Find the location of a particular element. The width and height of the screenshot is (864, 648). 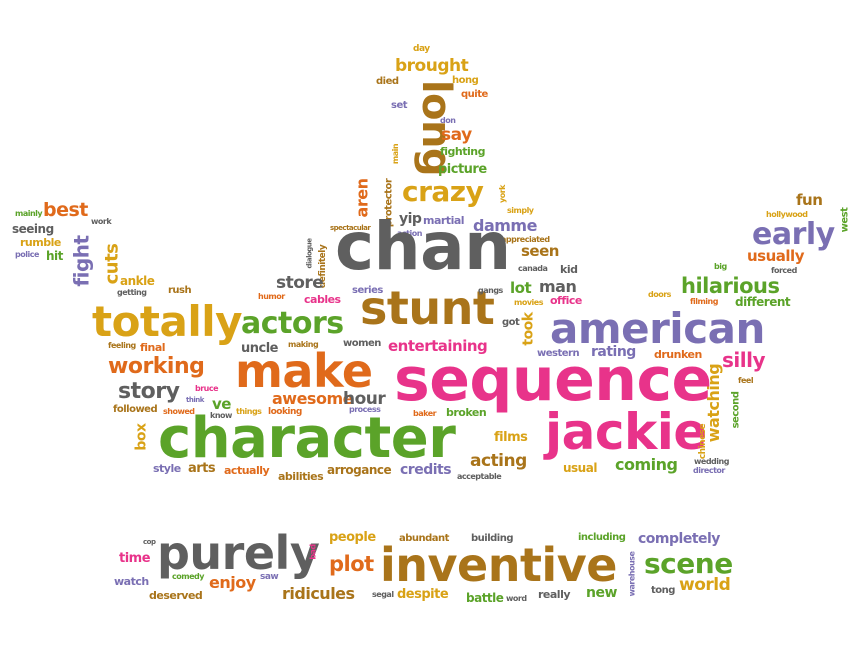

word-people: people is located at coordinates (352, 537).